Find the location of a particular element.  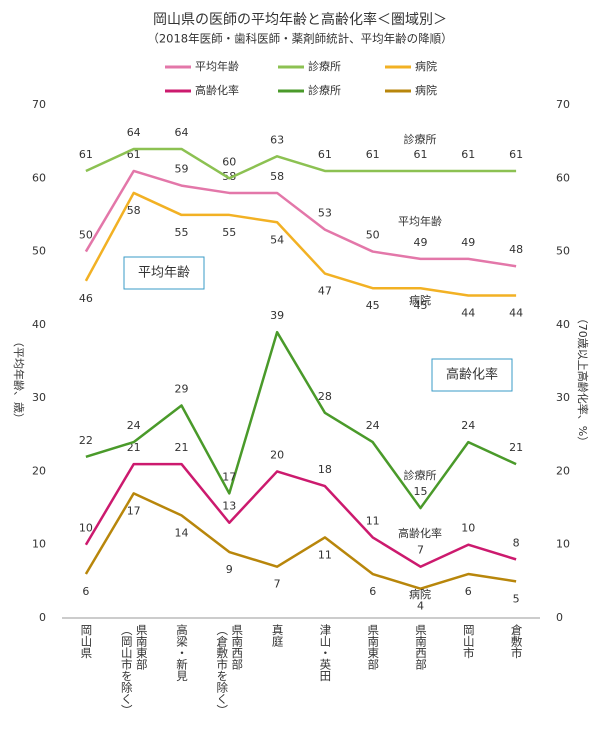

y2-tick-label: 70 is located at coordinates (563, 104).